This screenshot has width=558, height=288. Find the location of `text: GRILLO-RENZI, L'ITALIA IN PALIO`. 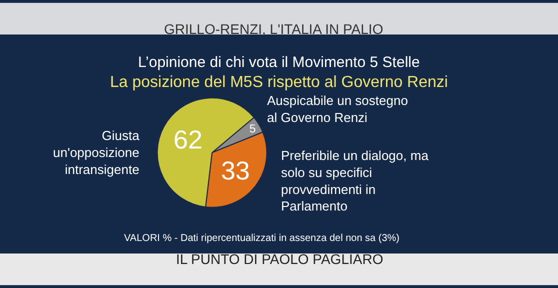

text: GRILLO-RENZI, L'ITALIA IN PALIO is located at coordinates (274, 29).